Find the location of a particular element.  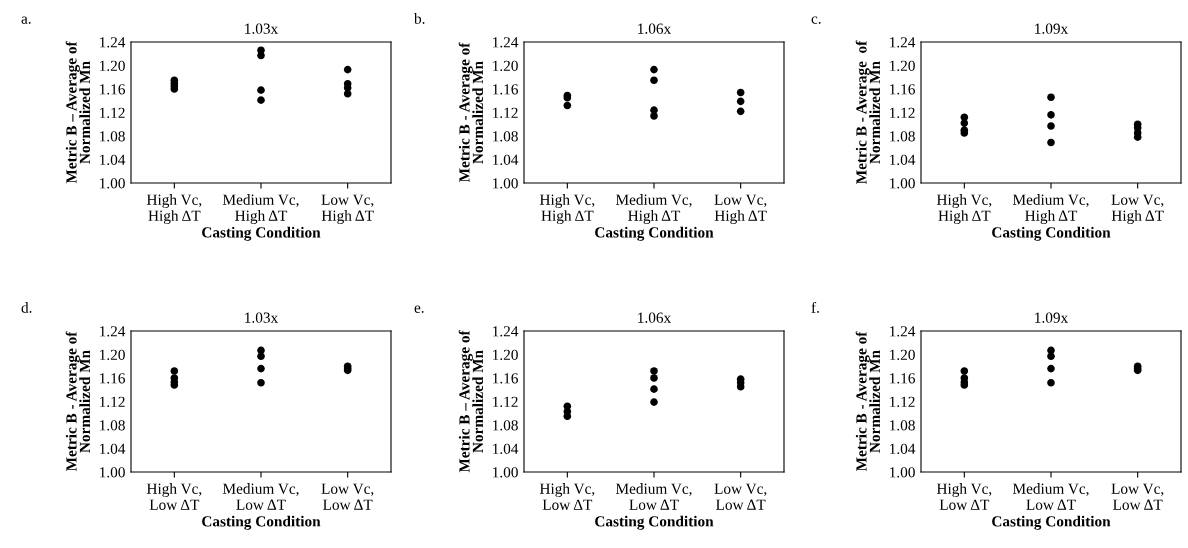

text: e. is located at coordinates (419, 309).